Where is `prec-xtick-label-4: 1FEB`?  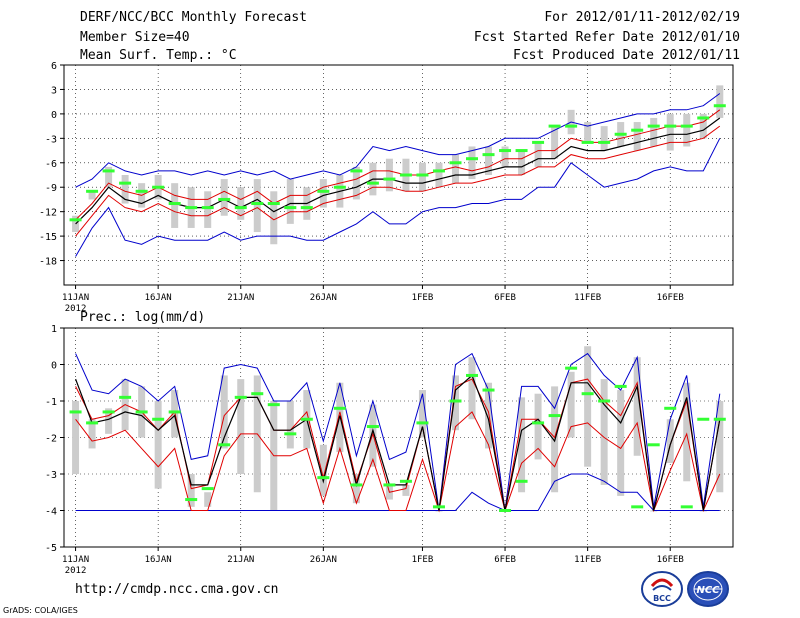 prec-xtick-label-4: 1FEB is located at coordinates (423, 560).